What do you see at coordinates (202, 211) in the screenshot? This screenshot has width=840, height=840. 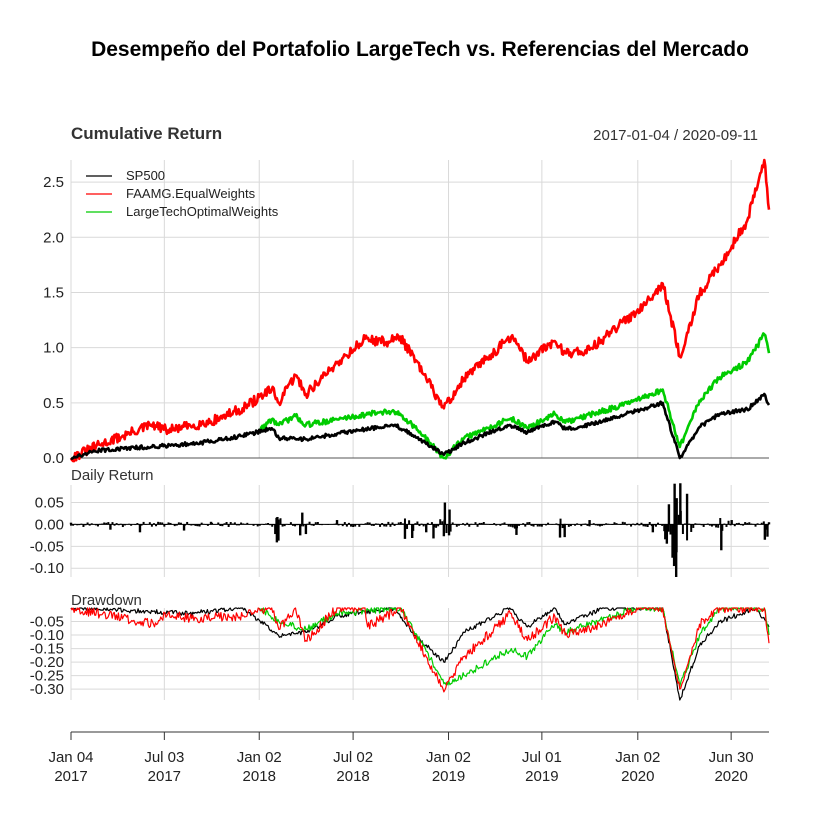 I see `legend-entry: LargeTechOptimalWeights` at bounding box center [202, 211].